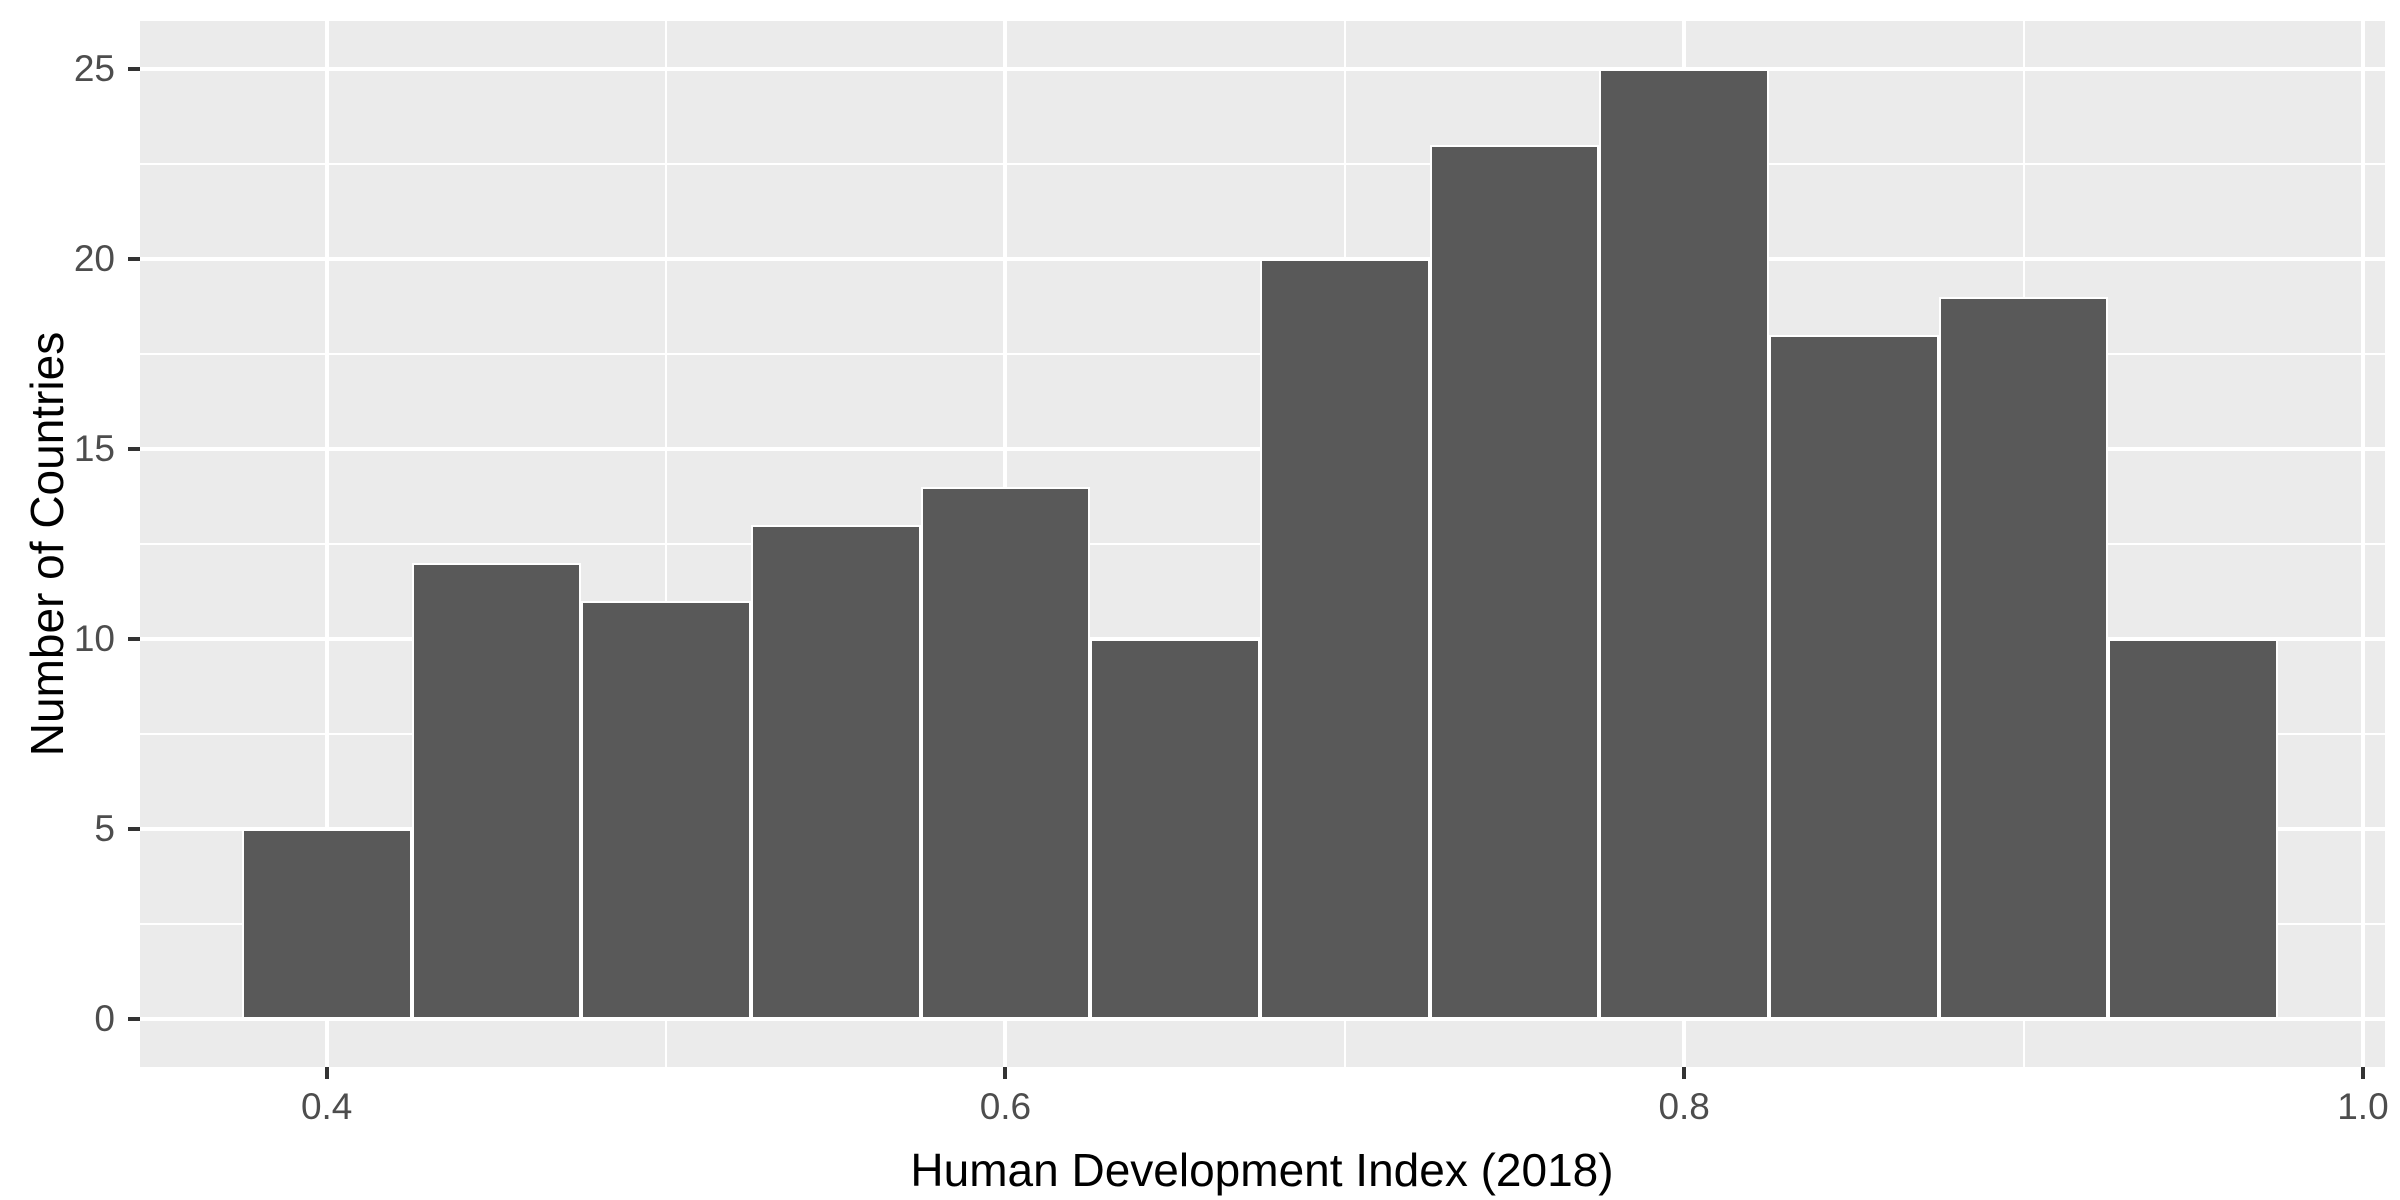  What do you see at coordinates (47, 544) in the screenshot?
I see `y-axis-title: Number of Countries` at bounding box center [47, 544].